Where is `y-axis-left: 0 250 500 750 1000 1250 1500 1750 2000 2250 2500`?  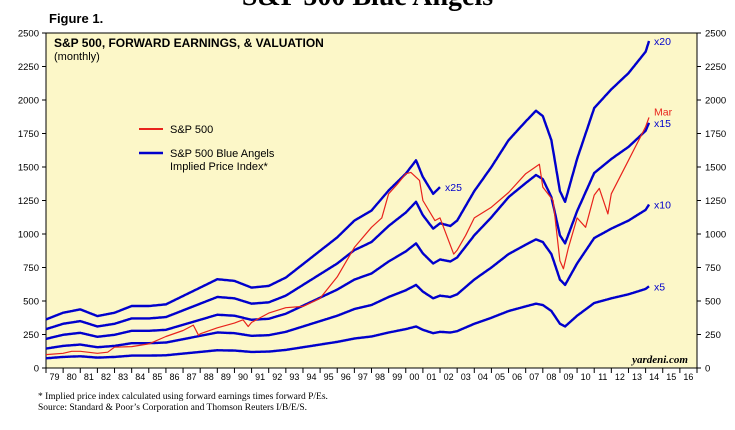 y-axis-left: 0 250 500 750 1000 1250 1500 1750 2000 2250 2500 is located at coordinates (32, 202).